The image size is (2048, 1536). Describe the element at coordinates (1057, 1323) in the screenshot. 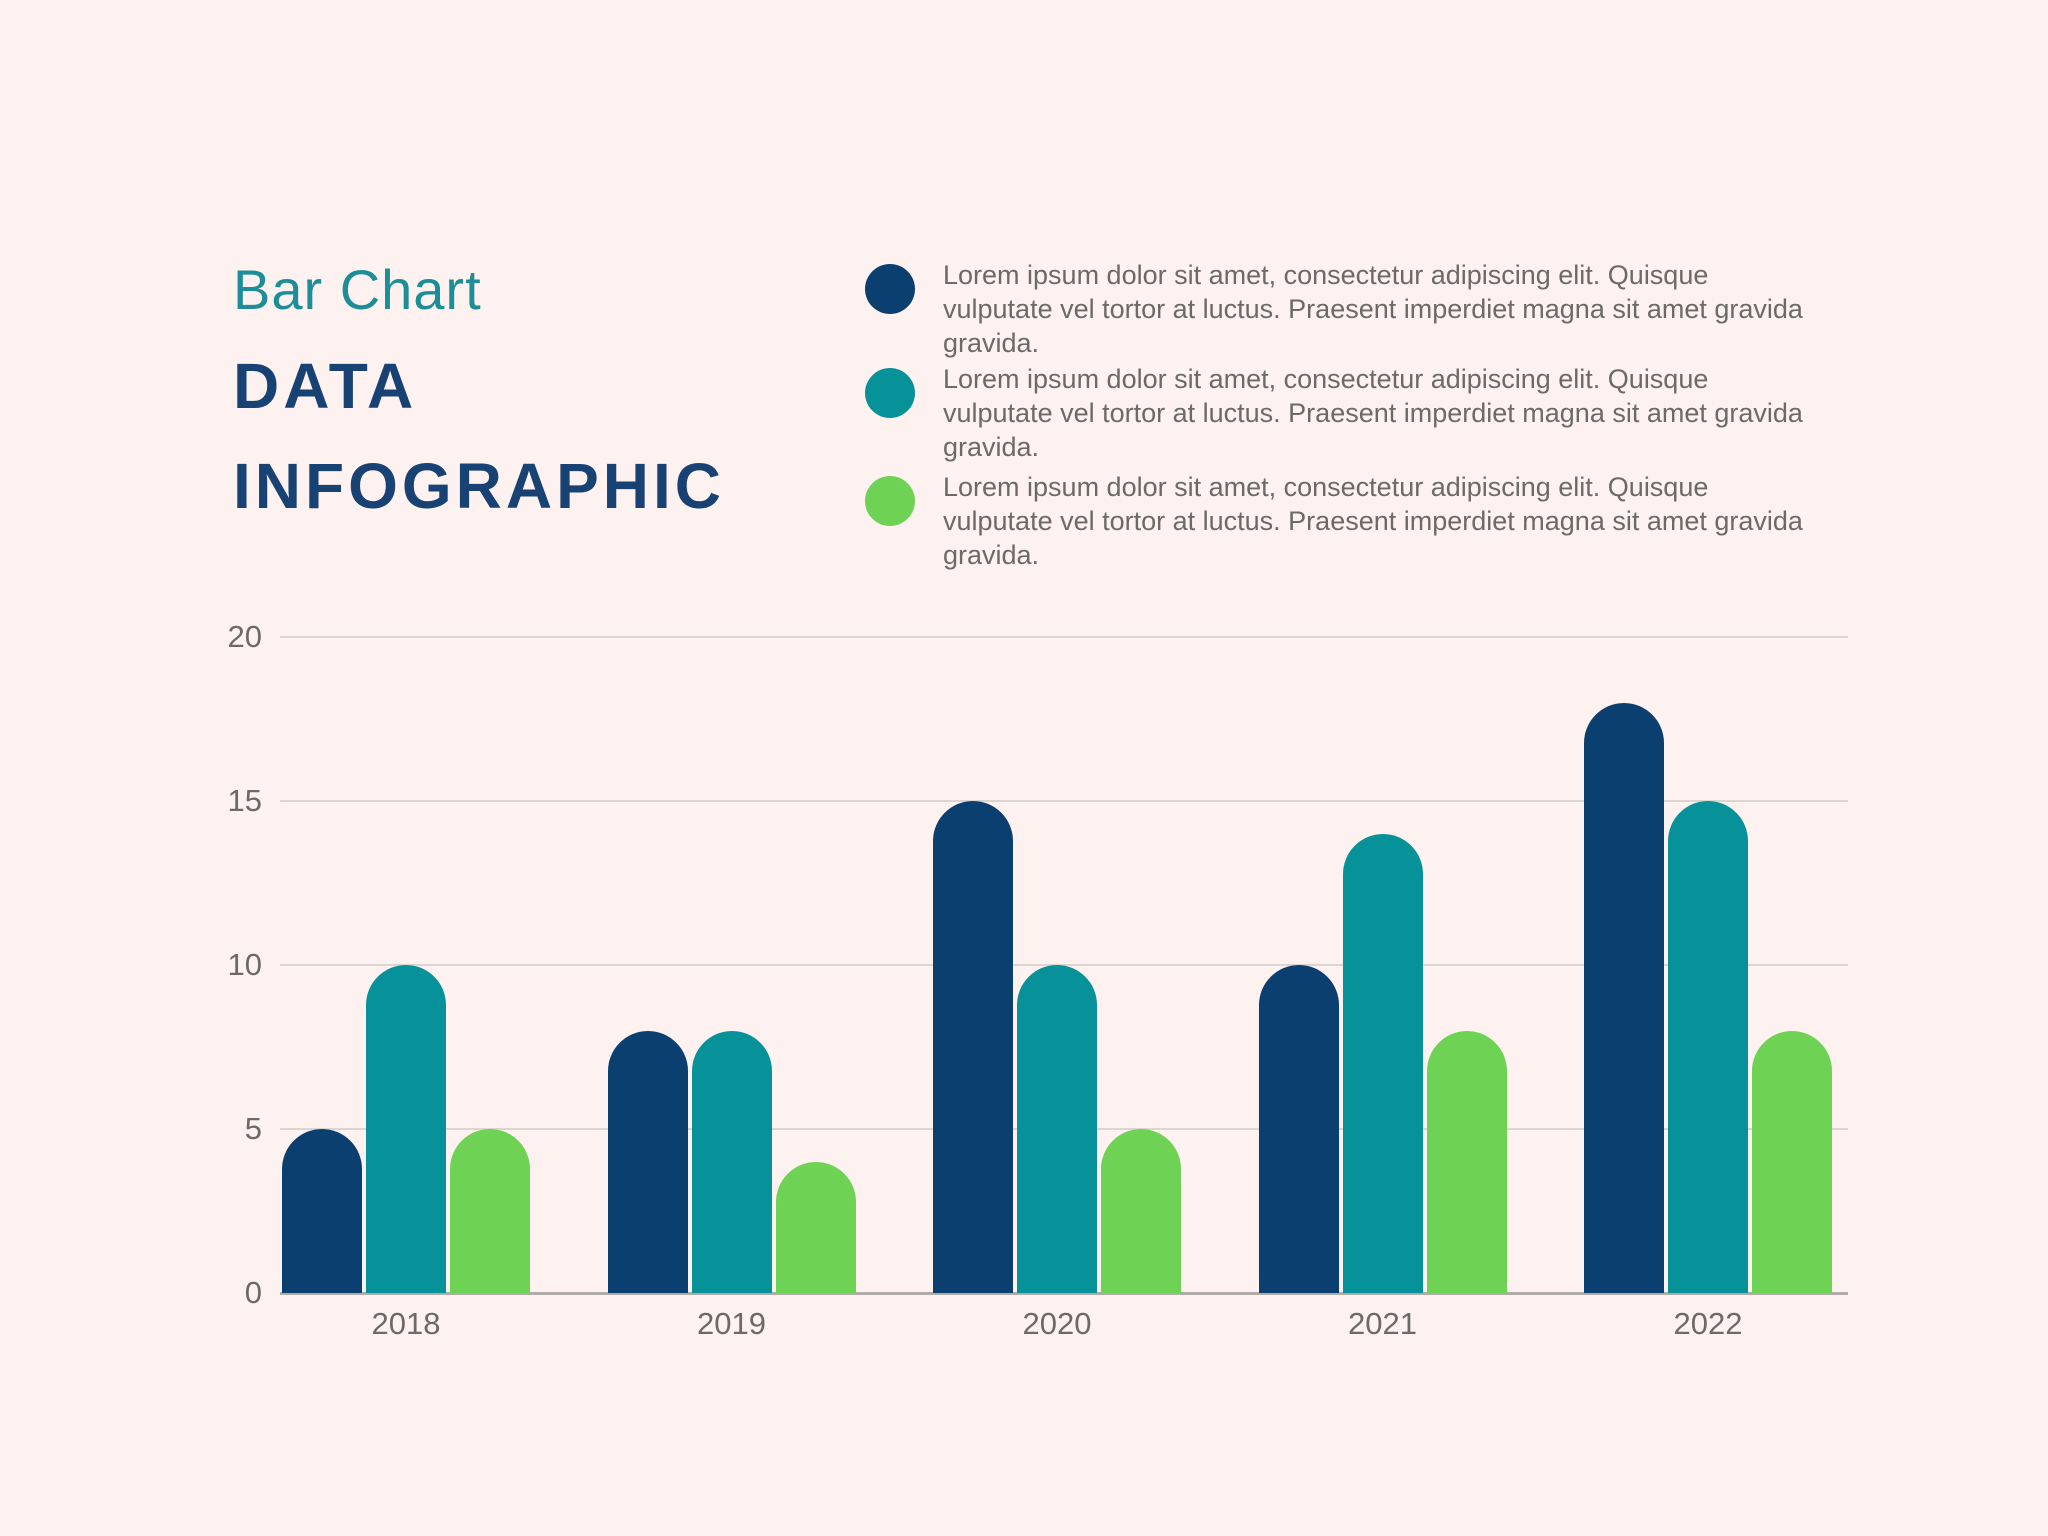

I see `x-tick-label-2020: 2020` at that location.